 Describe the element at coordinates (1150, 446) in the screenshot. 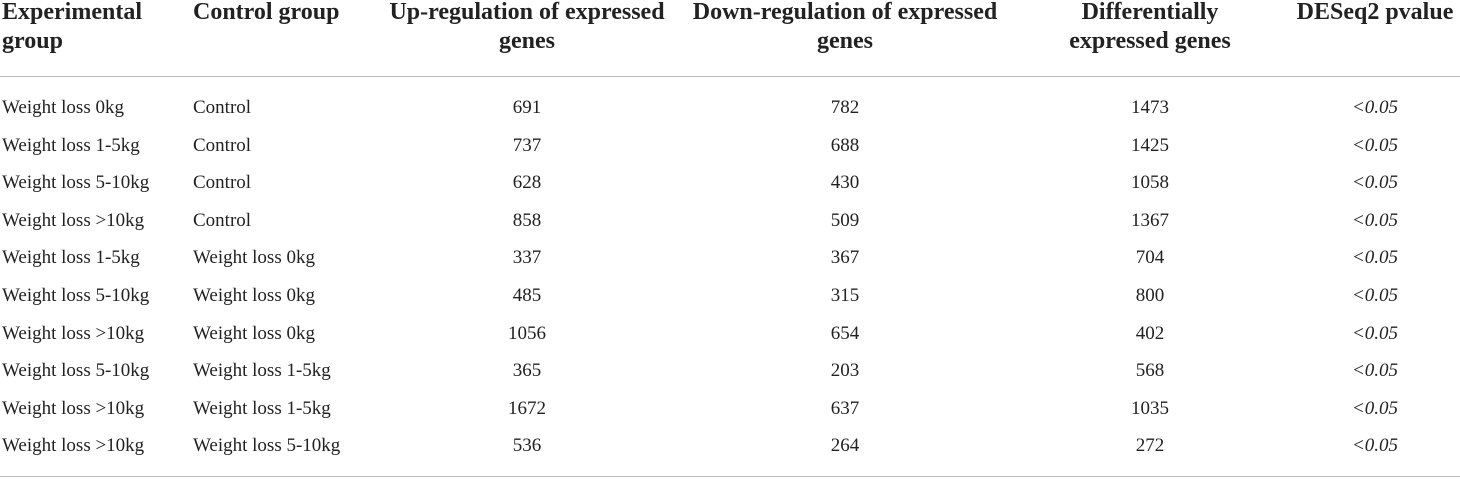

I see `table-cell: 272` at that location.